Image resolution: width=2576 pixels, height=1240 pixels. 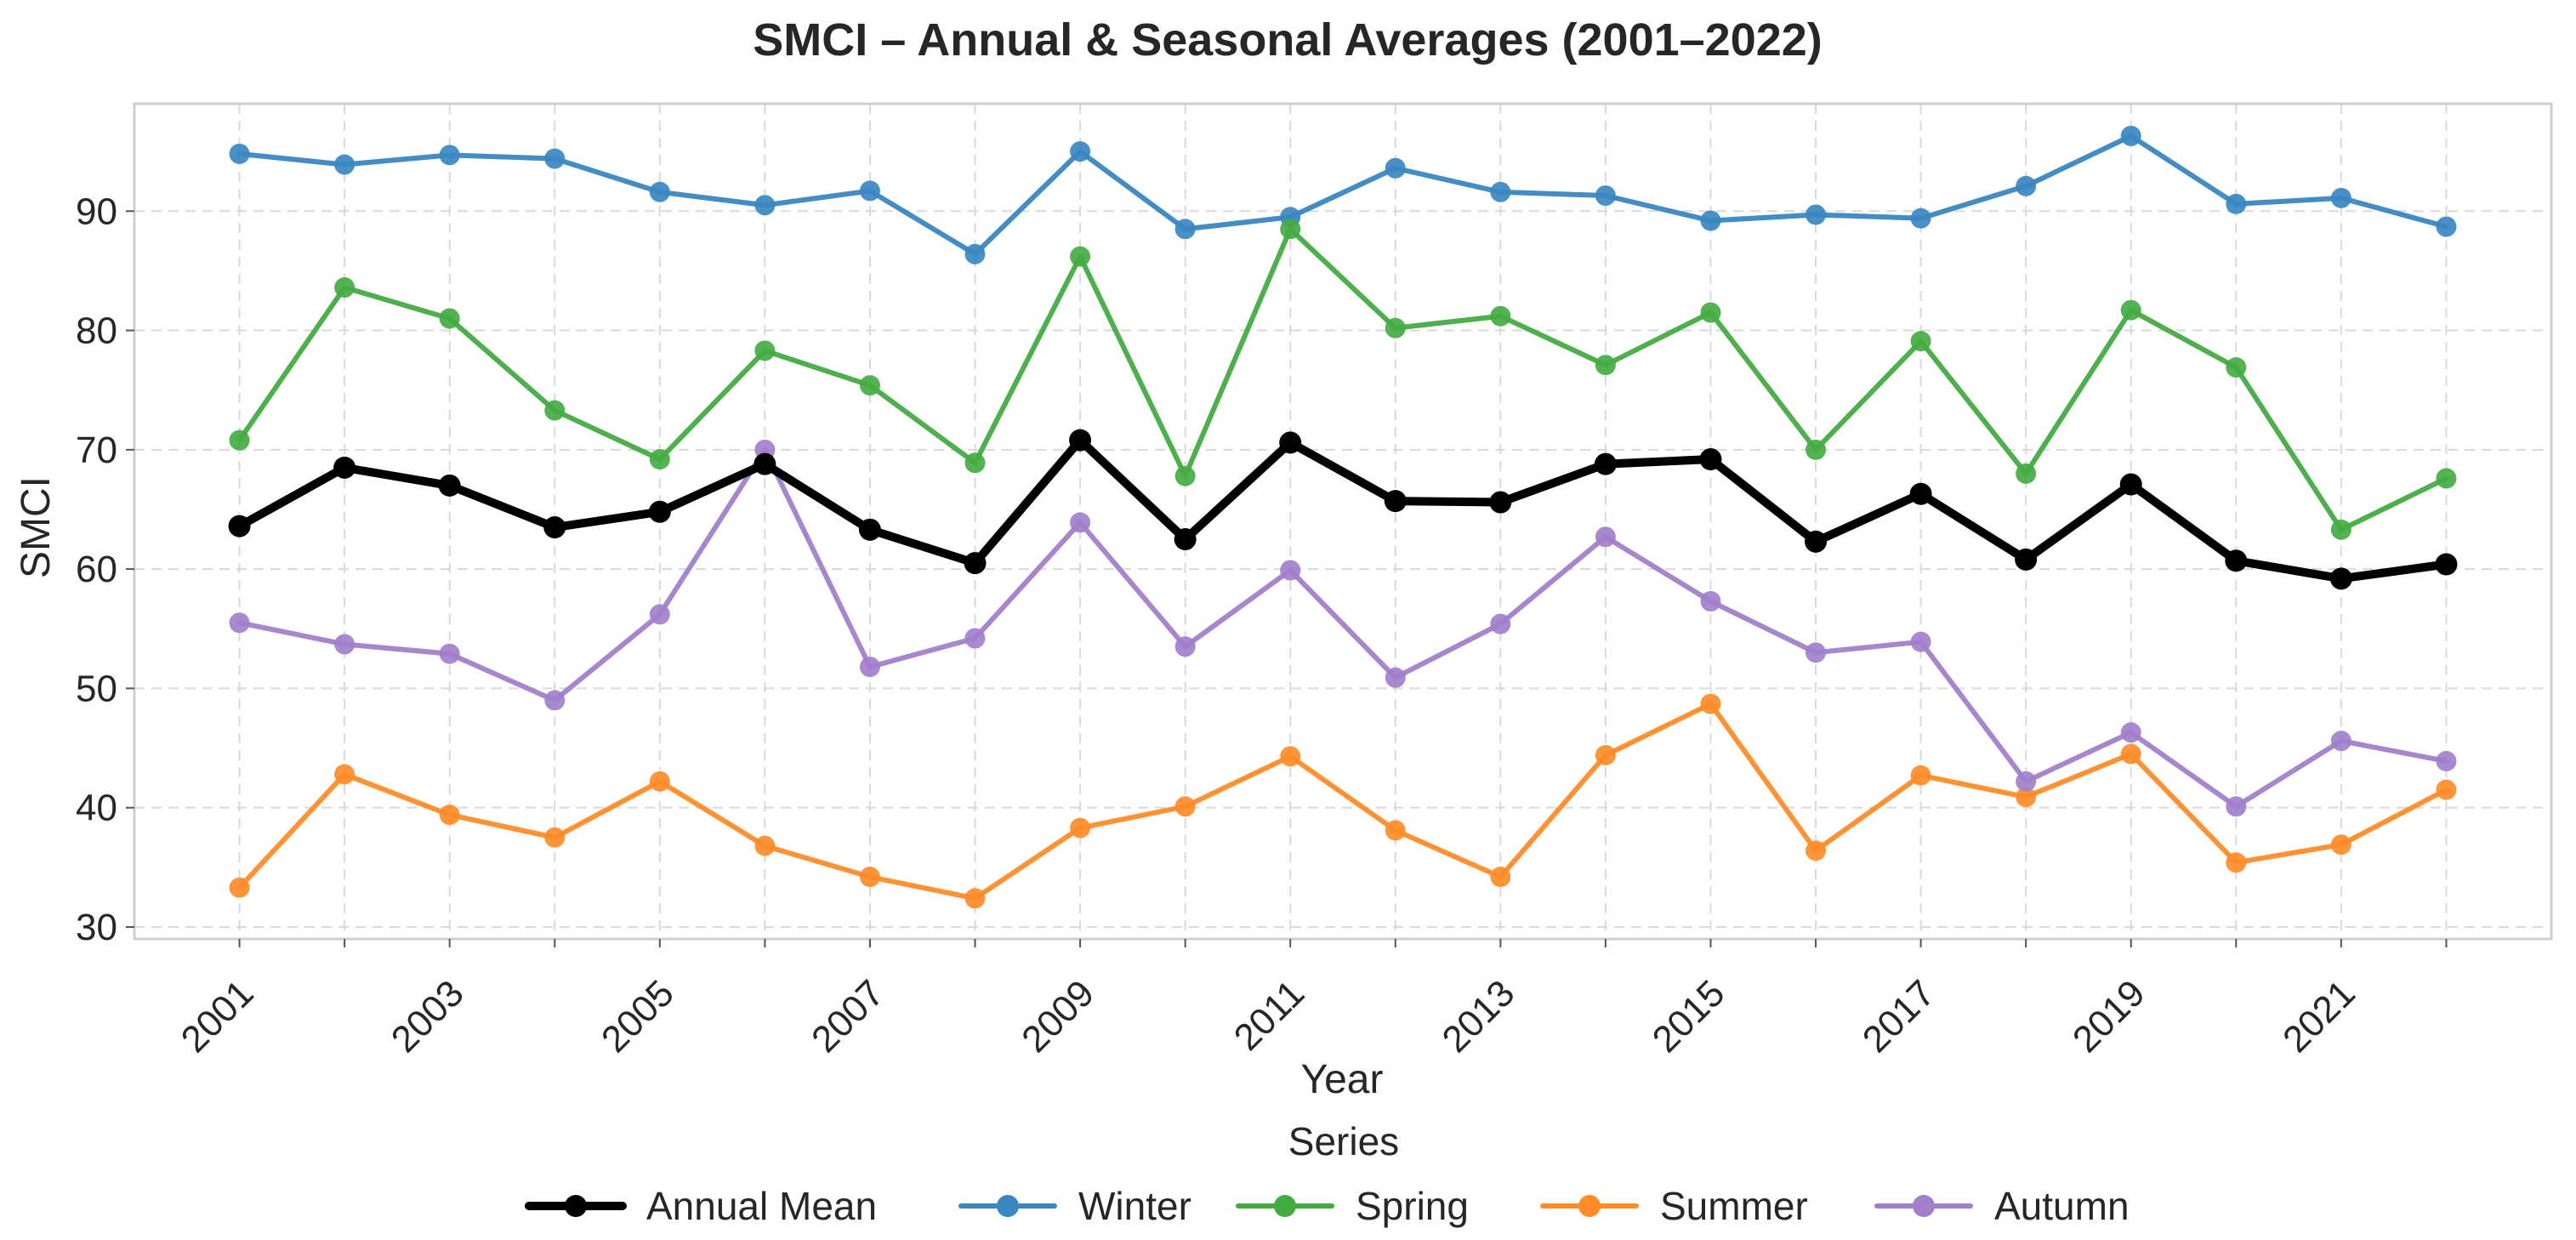 I want to click on point-autumn-2019, so click(x=2130, y=732).